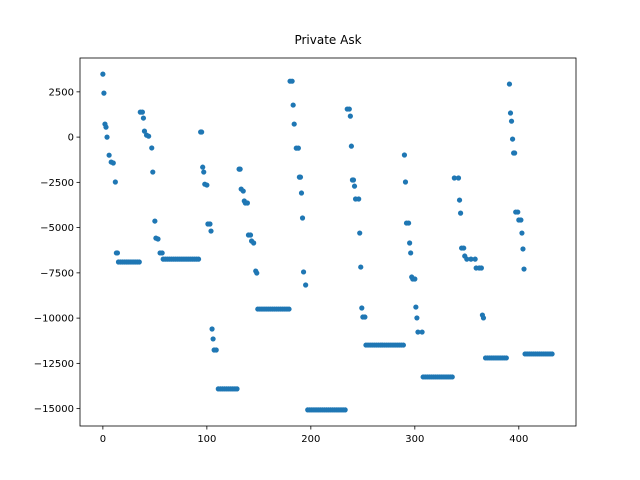 This screenshot has height=480, width=640. I want to click on y-tick-label: −15000, so click(54, 409).